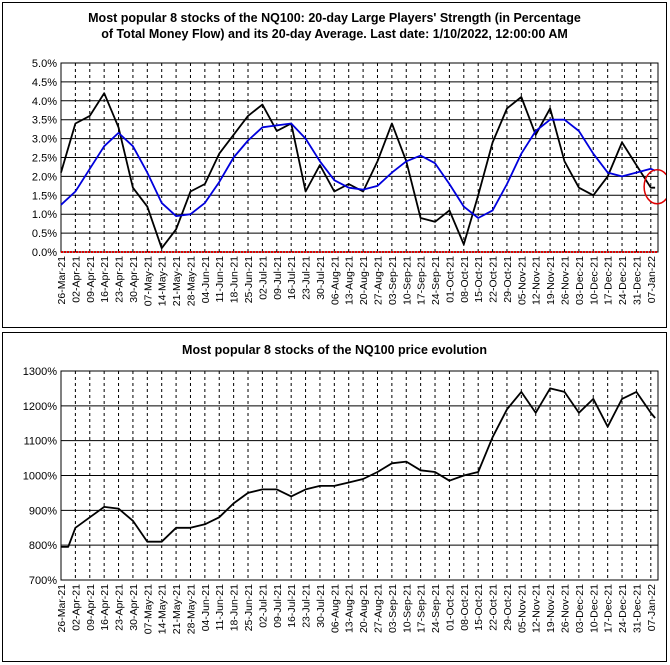  I want to click on y-tick-label: 2.5%, so click(44, 159).